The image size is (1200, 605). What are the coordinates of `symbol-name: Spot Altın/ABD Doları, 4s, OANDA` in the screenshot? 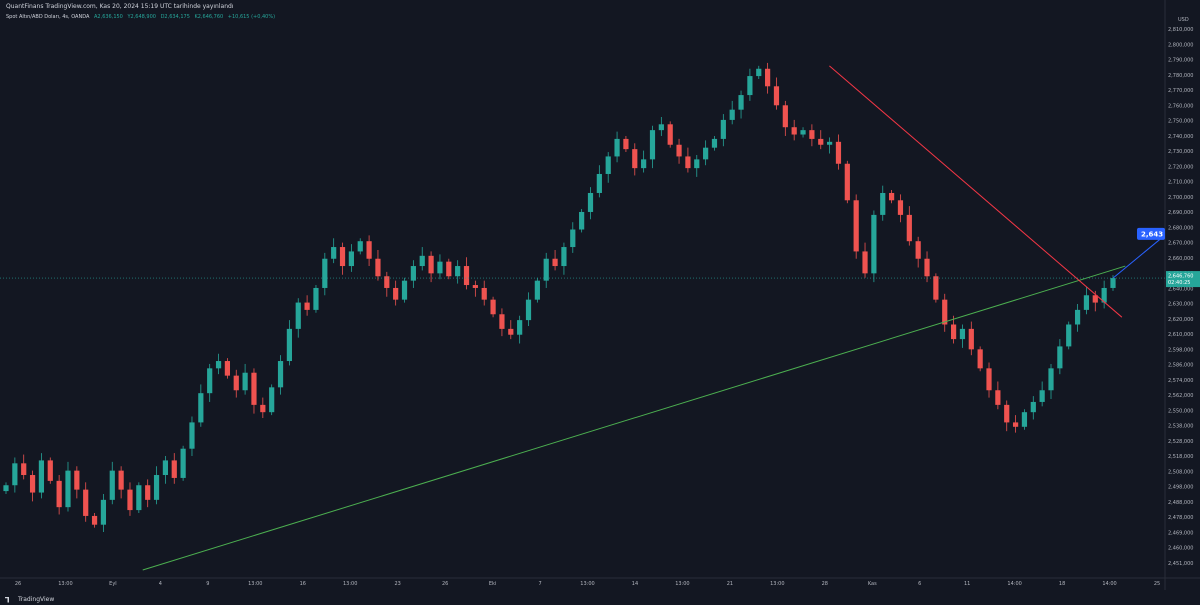 It's located at (48, 17).